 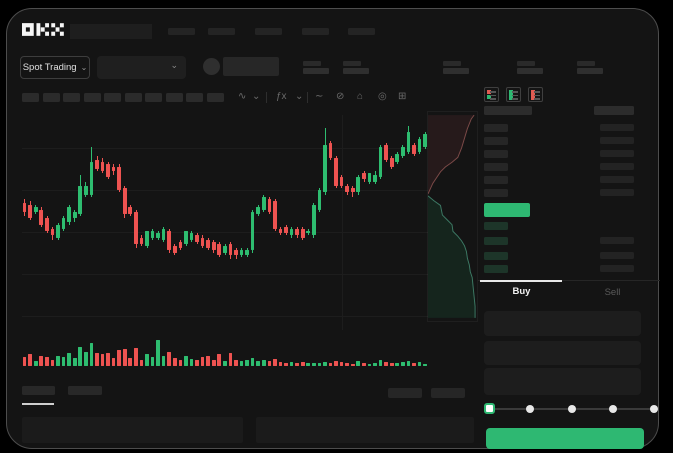 What do you see at coordinates (535, 94) in the screenshot?
I see `asks-view-icon` at bounding box center [535, 94].